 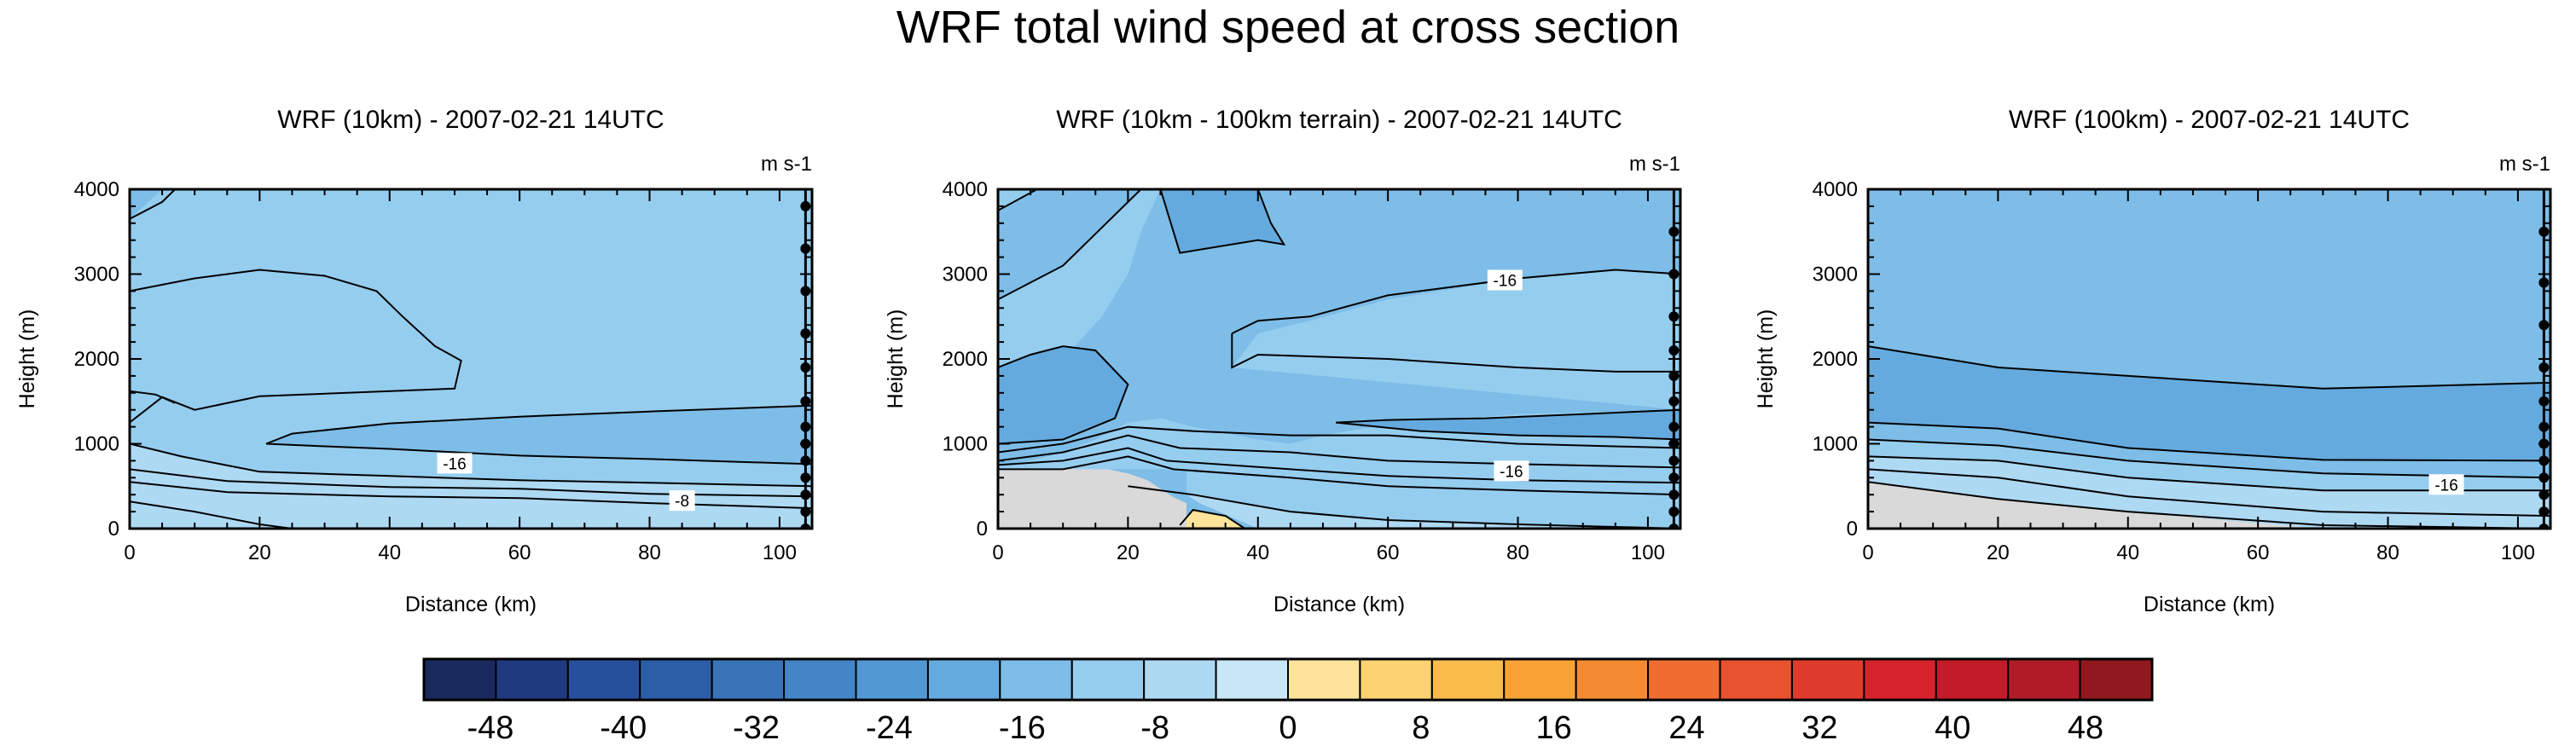 I want to click on colorbar-label: 8, so click(x=1421, y=728).